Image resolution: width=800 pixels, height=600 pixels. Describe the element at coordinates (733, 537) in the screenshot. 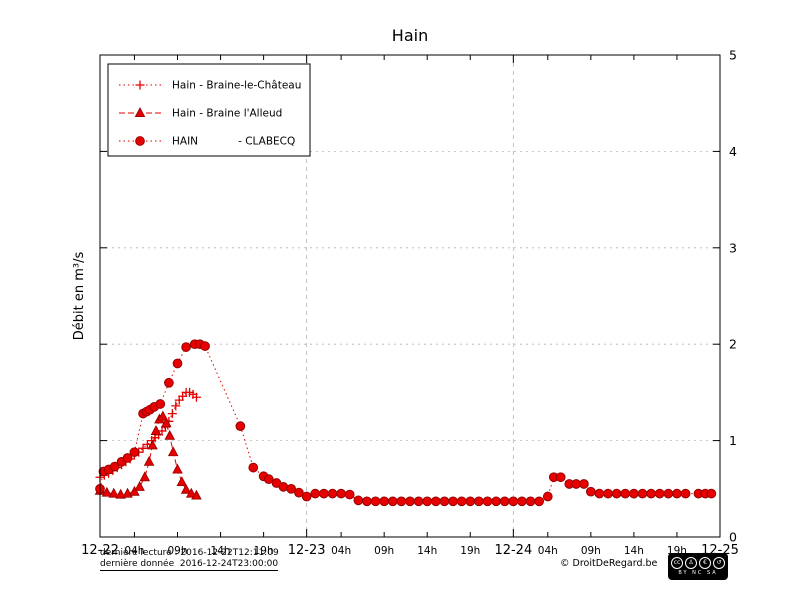

I see `svg-text: 0` at that location.